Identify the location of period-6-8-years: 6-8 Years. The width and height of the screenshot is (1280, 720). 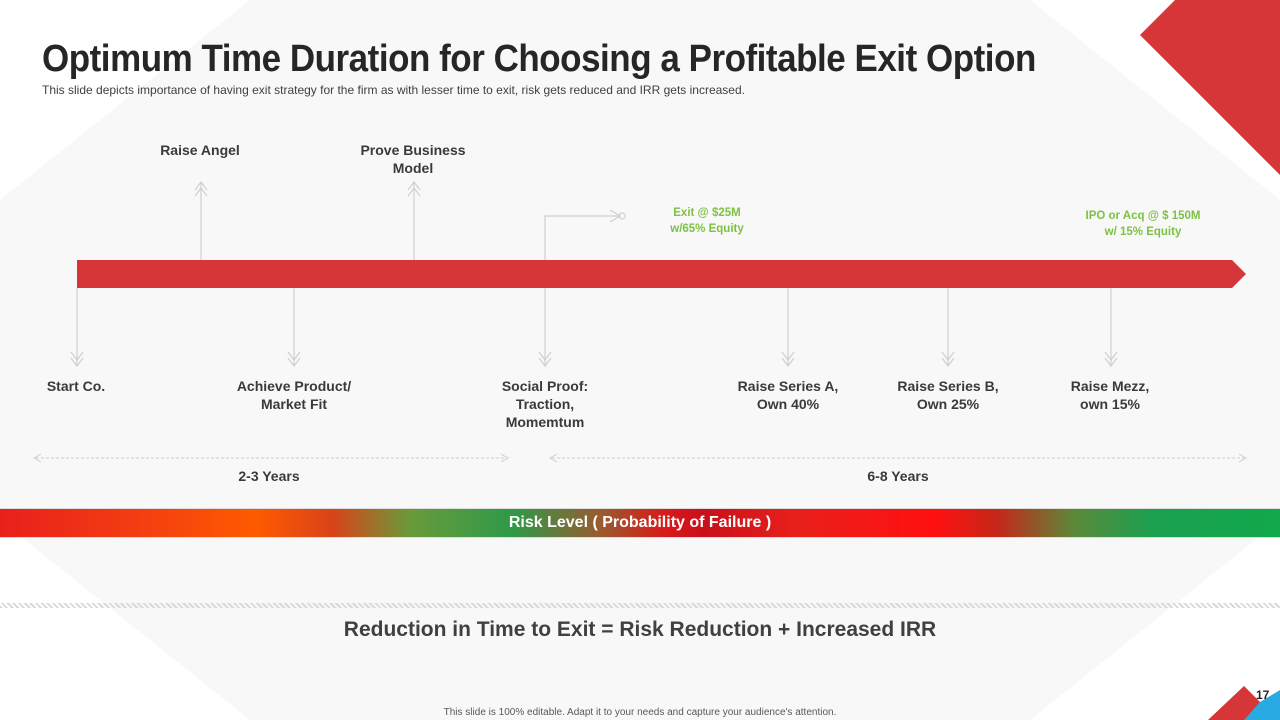
(898, 476).